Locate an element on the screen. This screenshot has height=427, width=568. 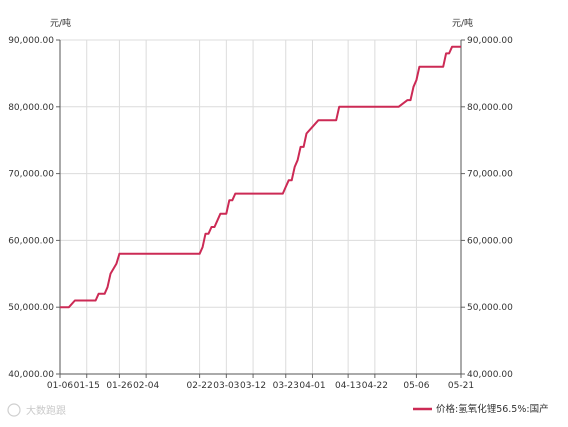
x-tick-label: 04-01 is located at coordinates (312, 386).